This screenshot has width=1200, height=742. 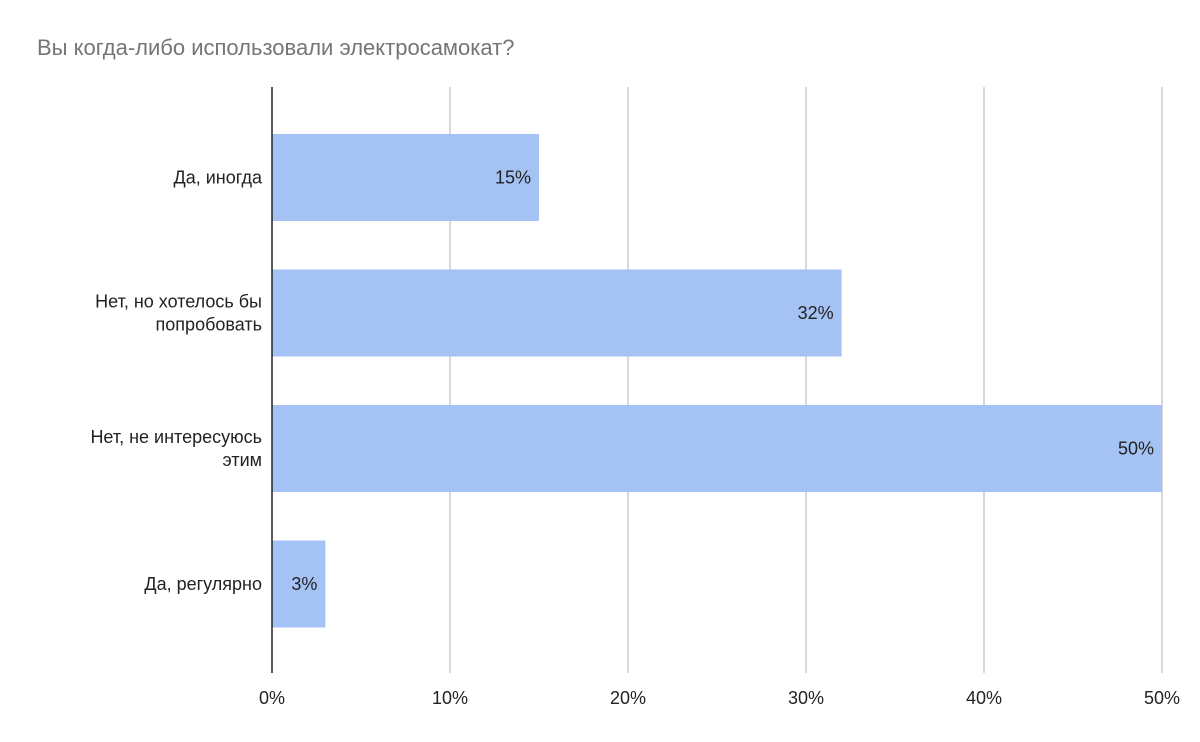 I want to click on x-tick-label: 30%, so click(x=806, y=698).